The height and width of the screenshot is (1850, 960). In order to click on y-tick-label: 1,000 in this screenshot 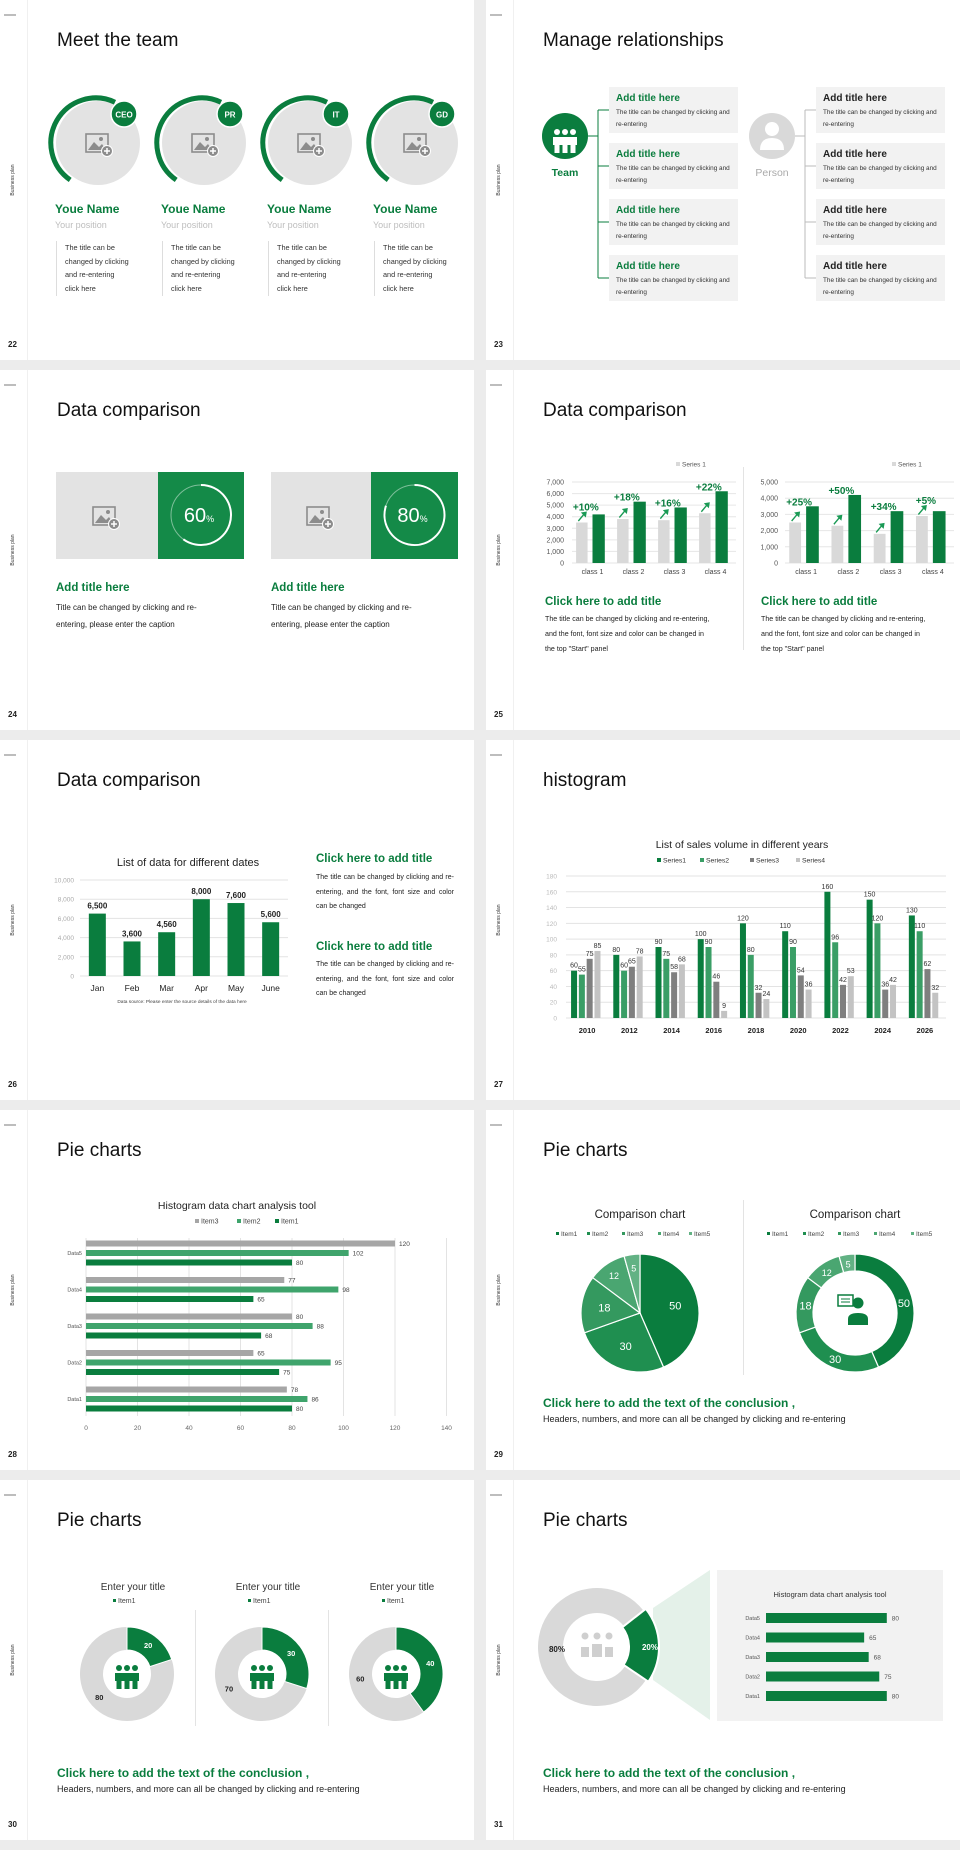, I will do `click(769, 547)`.